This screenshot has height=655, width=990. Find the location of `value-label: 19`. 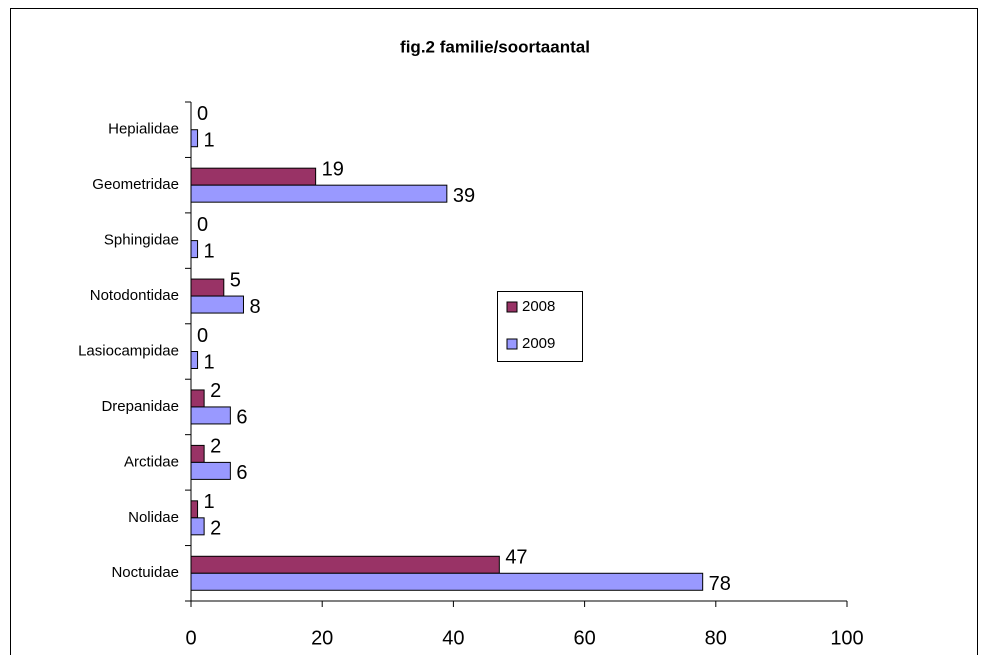

value-label: 19 is located at coordinates (333, 169).